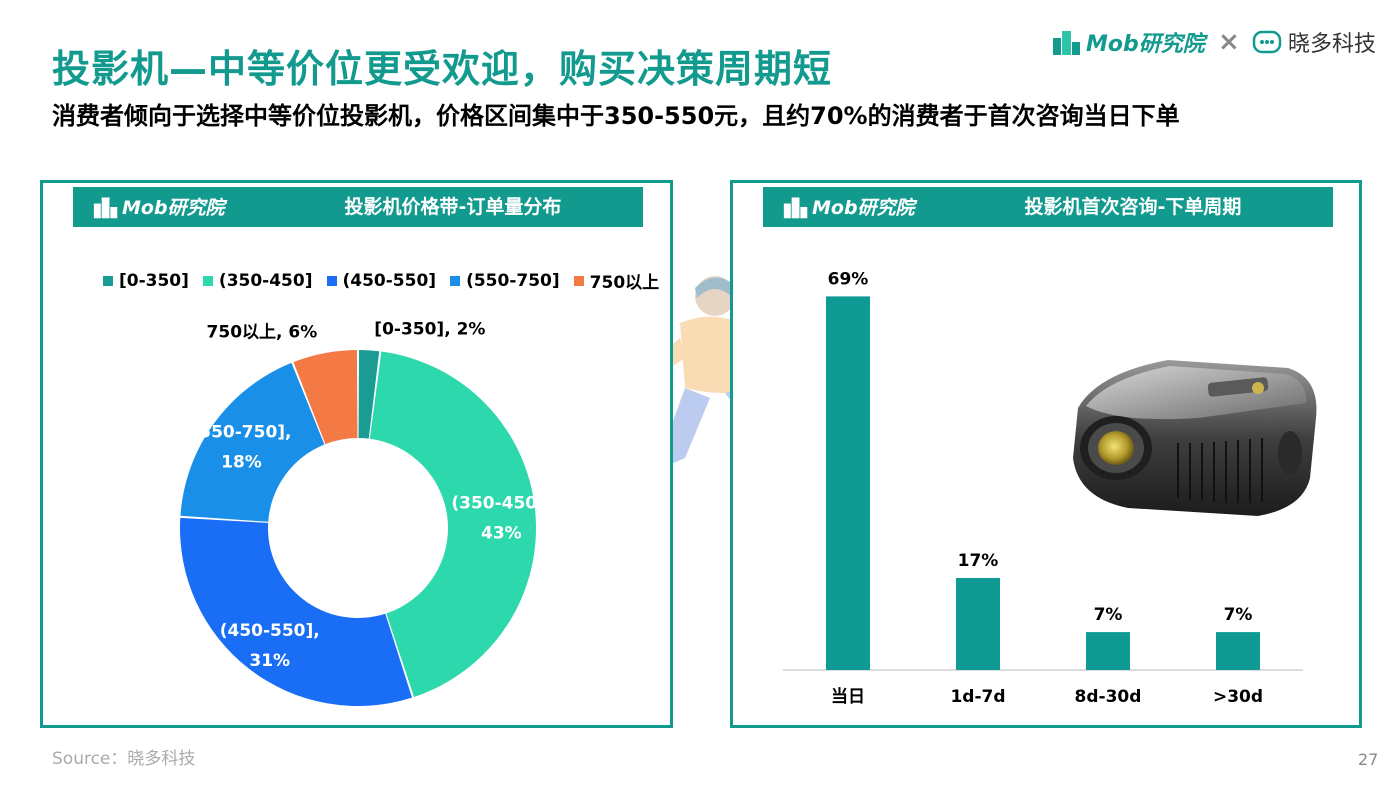 This screenshot has width=1400, height=788. Describe the element at coordinates (270, 646) in the screenshot. I see `donut-data-label: (450-550], 31%` at that location.